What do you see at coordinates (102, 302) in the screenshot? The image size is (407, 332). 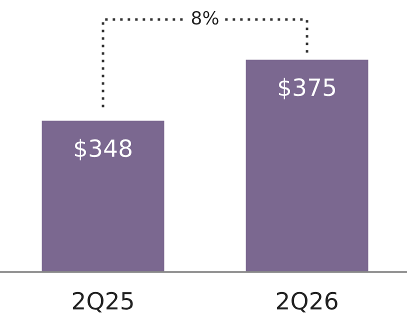 I see `x-tick-label: 2Q25` at bounding box center [102, 302].